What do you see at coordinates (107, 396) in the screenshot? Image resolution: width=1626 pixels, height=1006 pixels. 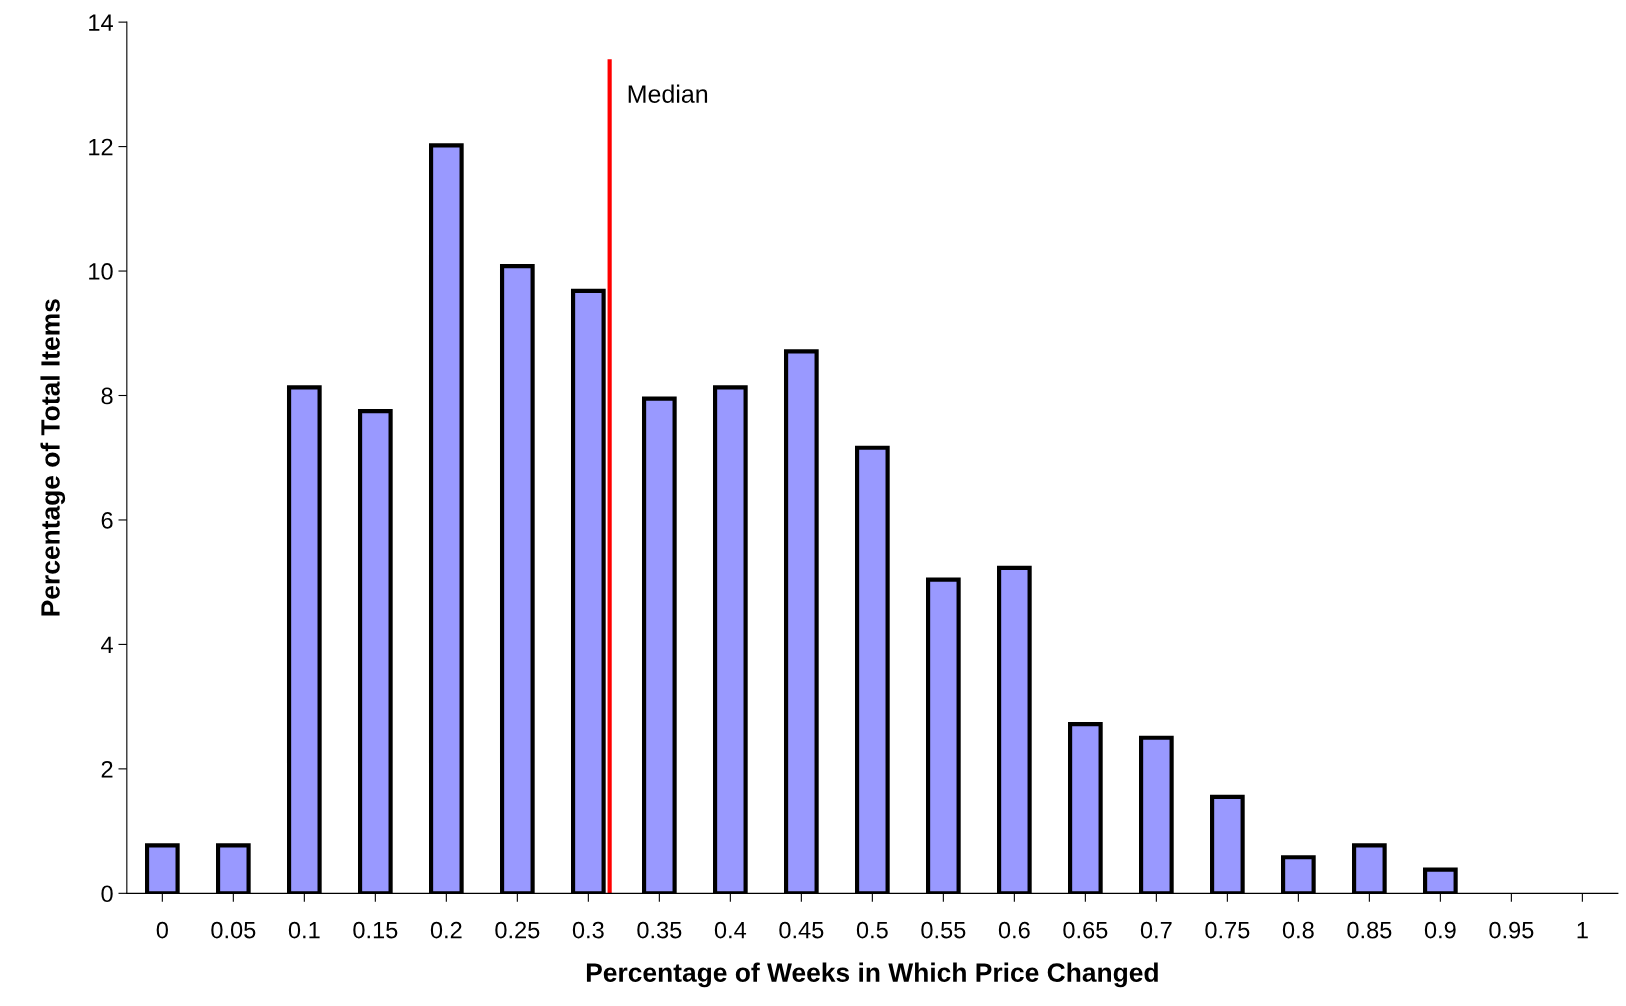 I see `y-tick-label: 8` at bounding box center [107, 396].